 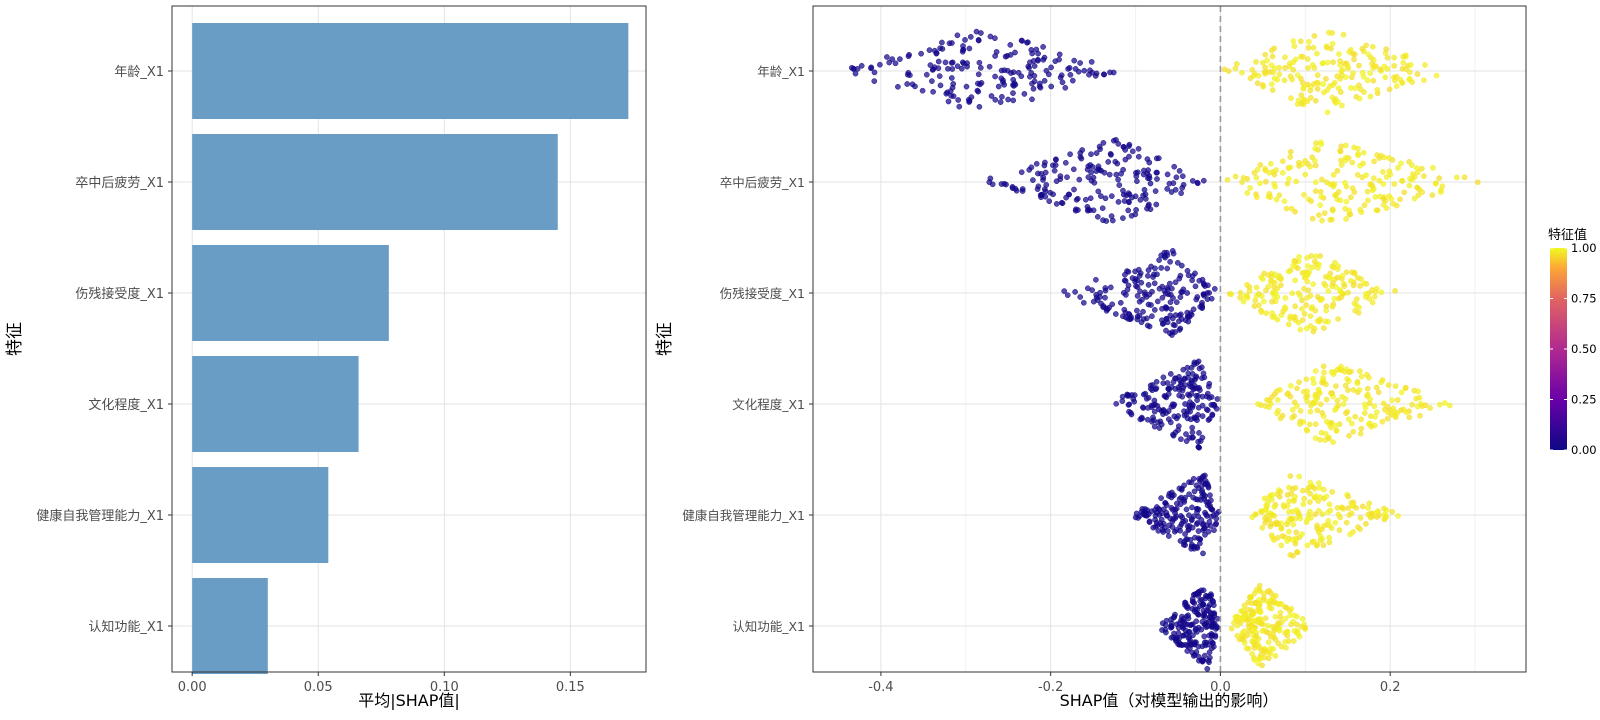 I want to click on bar-chart-xtick-label: 0.05, so click(x=318, y=687).